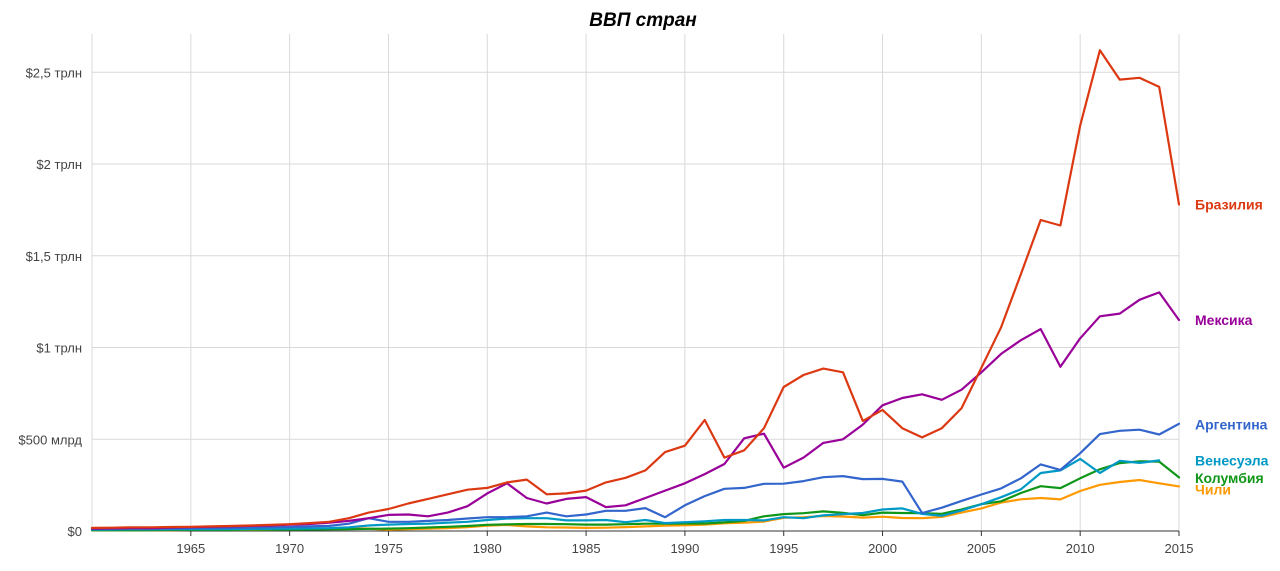  What do you see at coordinates (1232, 460) in the screenshot?
I see `series-label-4: Венесуэла` at bounding box center [1232, 460].